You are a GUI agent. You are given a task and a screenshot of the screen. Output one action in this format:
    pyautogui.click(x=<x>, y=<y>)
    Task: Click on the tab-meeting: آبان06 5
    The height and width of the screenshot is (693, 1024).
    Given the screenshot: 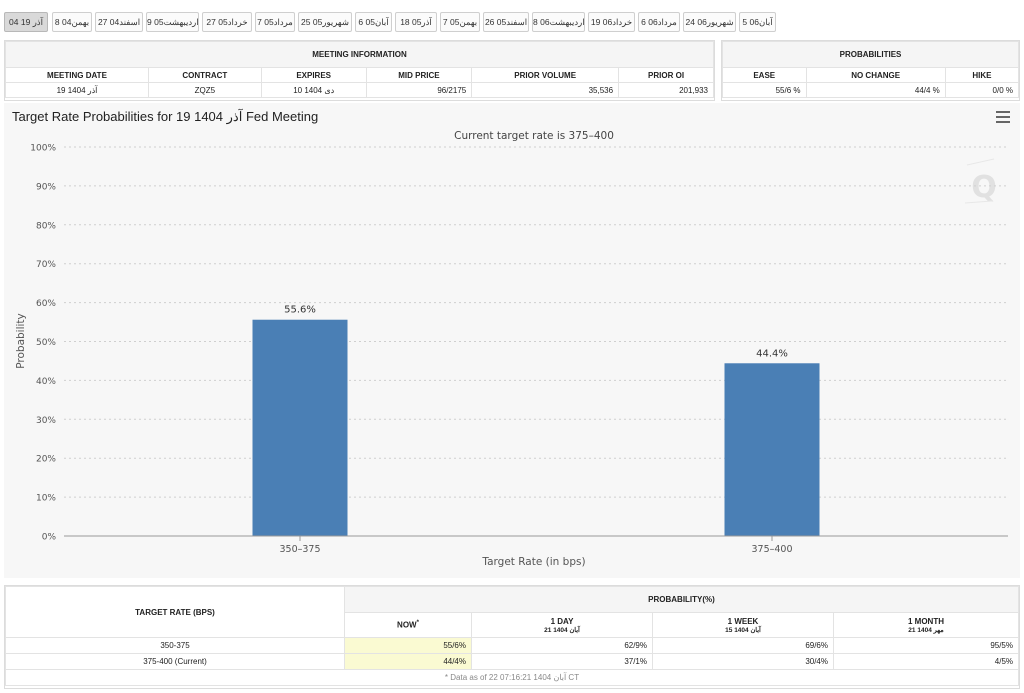 What is the action you would take?
    pyautogui.click(x=757, y=22)
    